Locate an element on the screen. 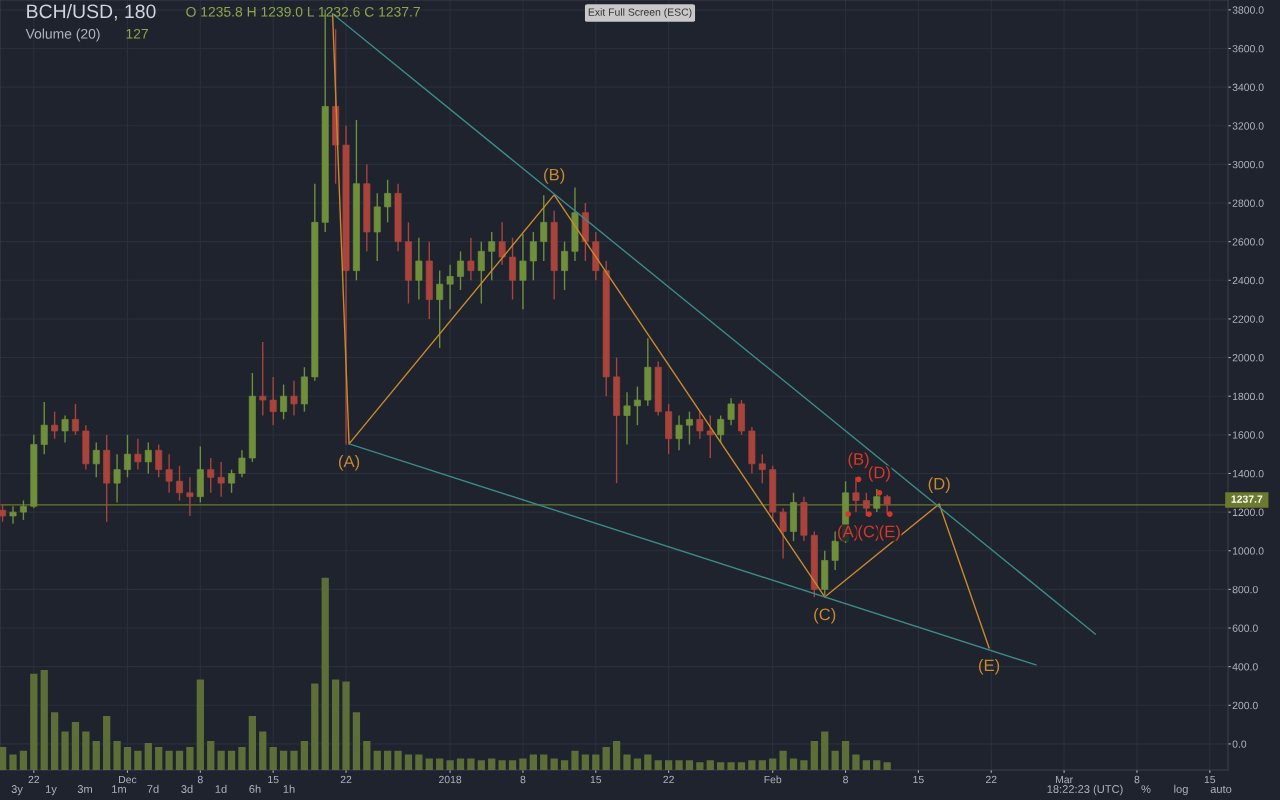 The height and width of the screenshot is (800, 1280). text: 1m is located at coordinates (119, 789).